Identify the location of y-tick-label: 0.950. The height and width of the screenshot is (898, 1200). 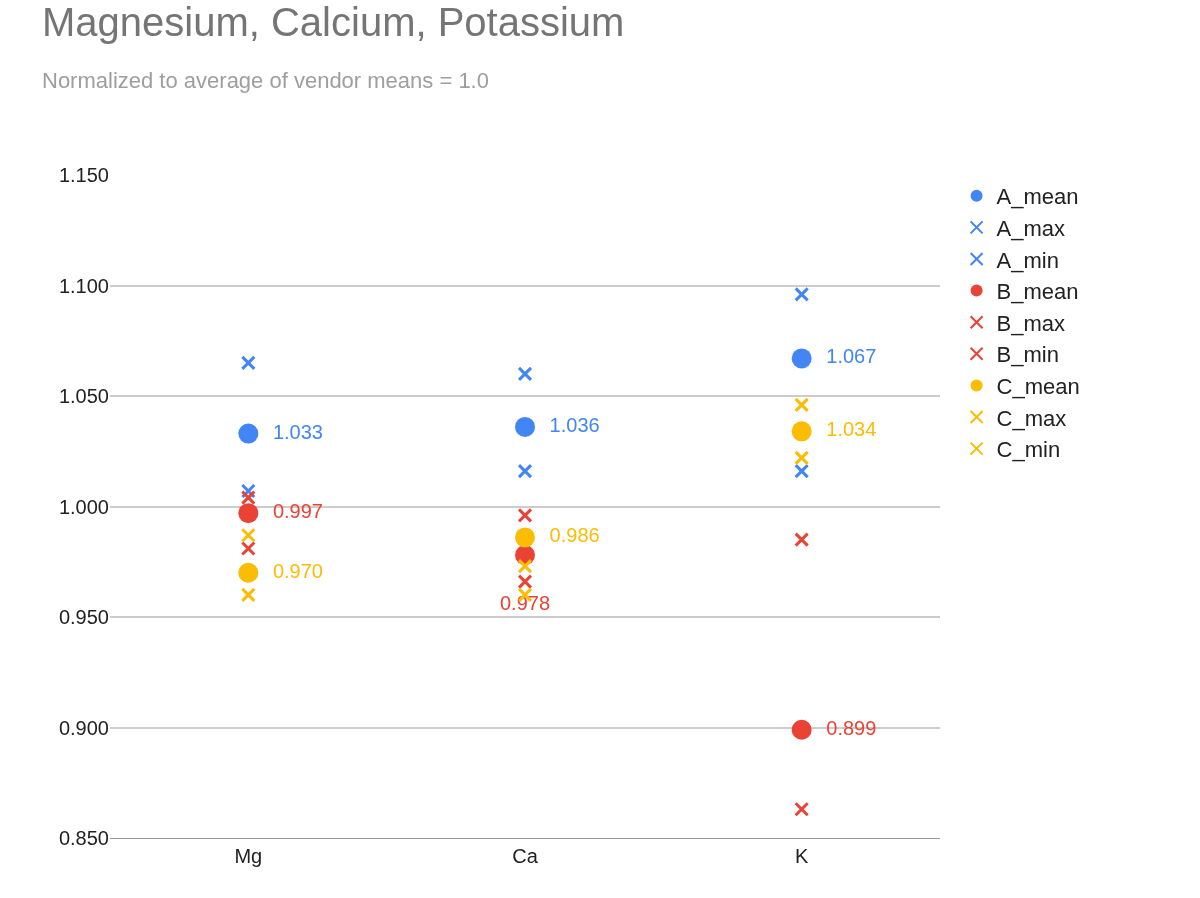
(83, 617).